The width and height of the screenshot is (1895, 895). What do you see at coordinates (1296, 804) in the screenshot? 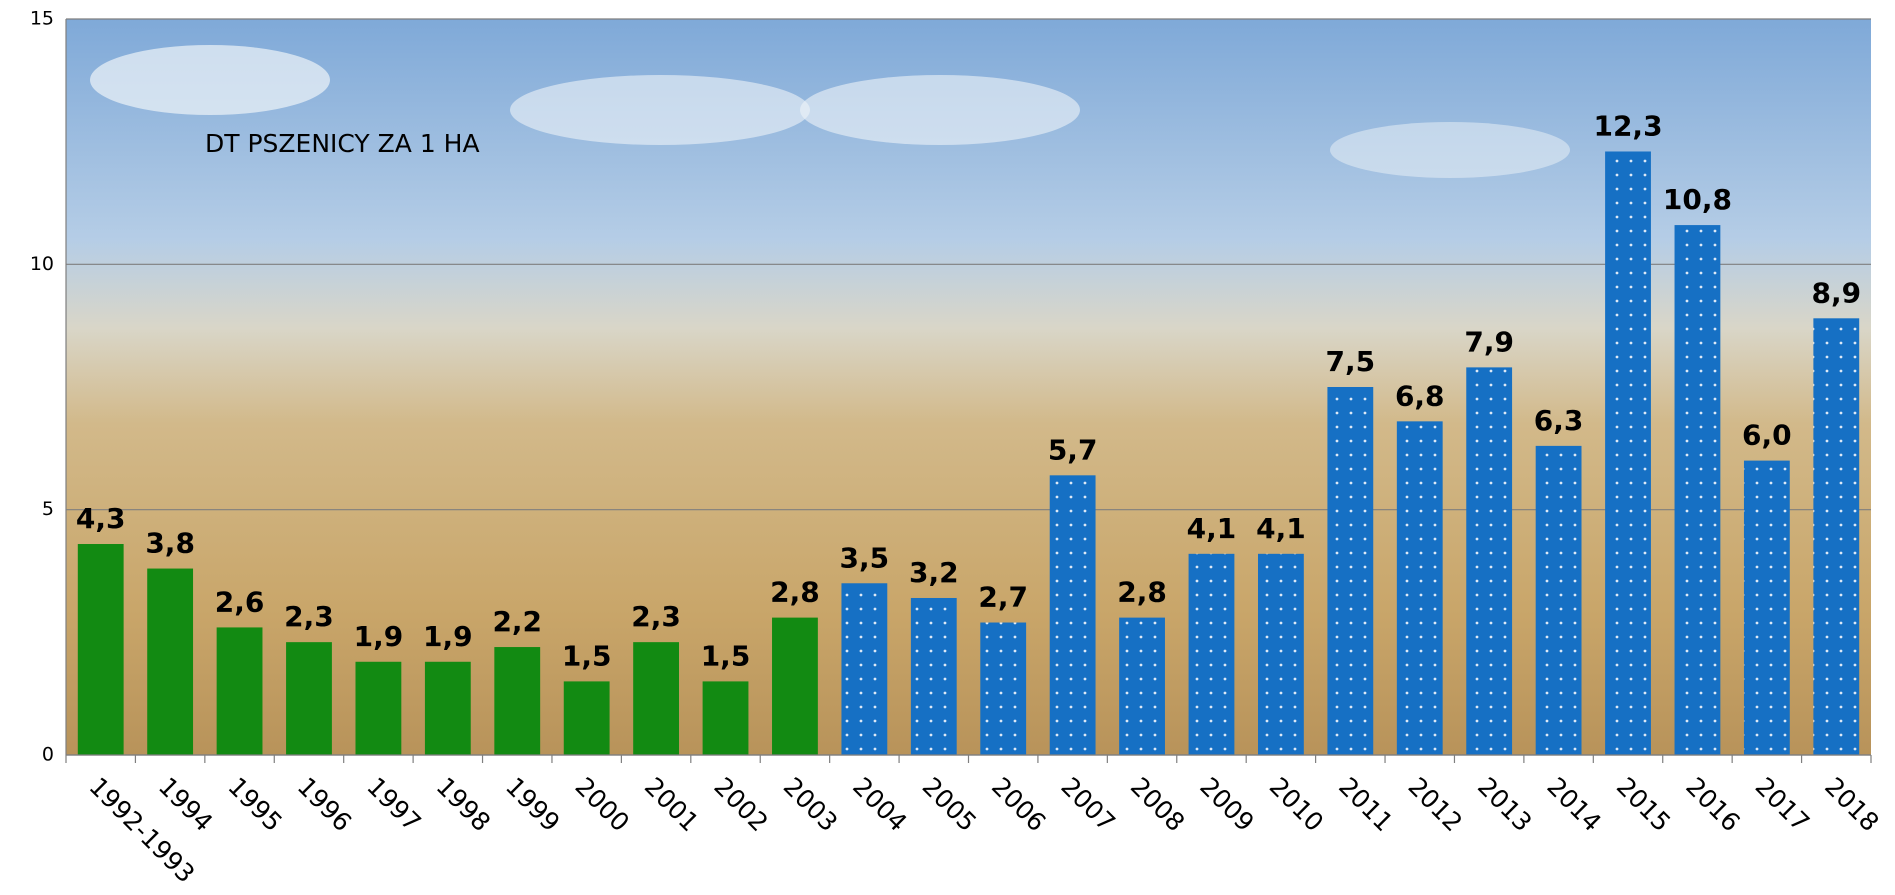
I see `x-tick-label: 2010` at bounding box center [1296, 804].